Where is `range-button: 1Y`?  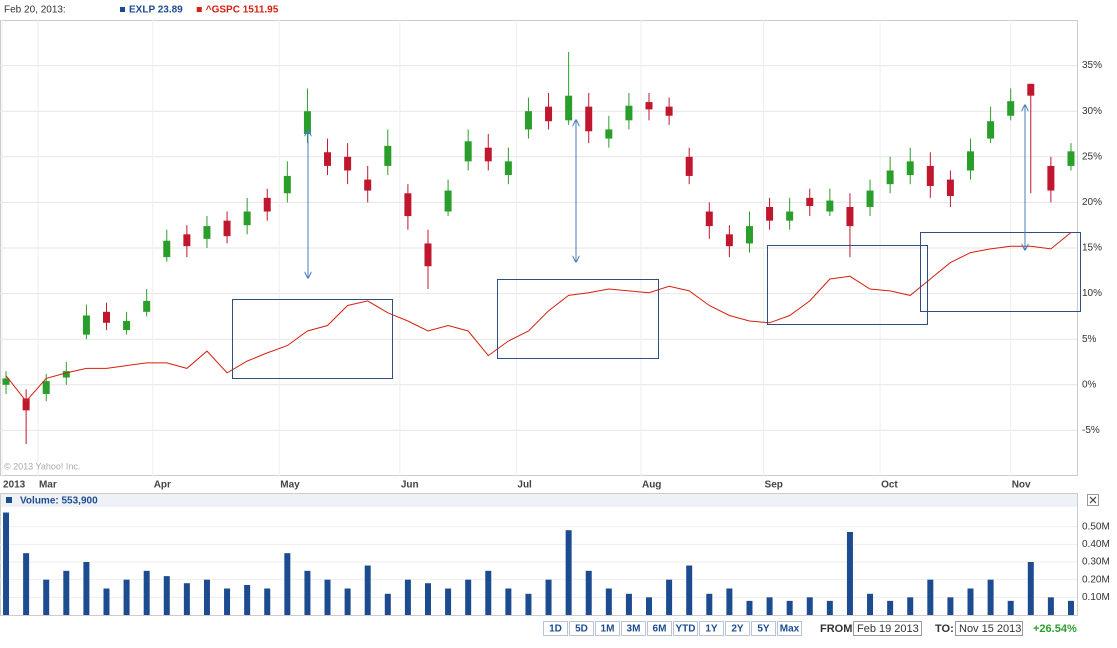
range-button: 1Y is located at coordinates (711, 628).